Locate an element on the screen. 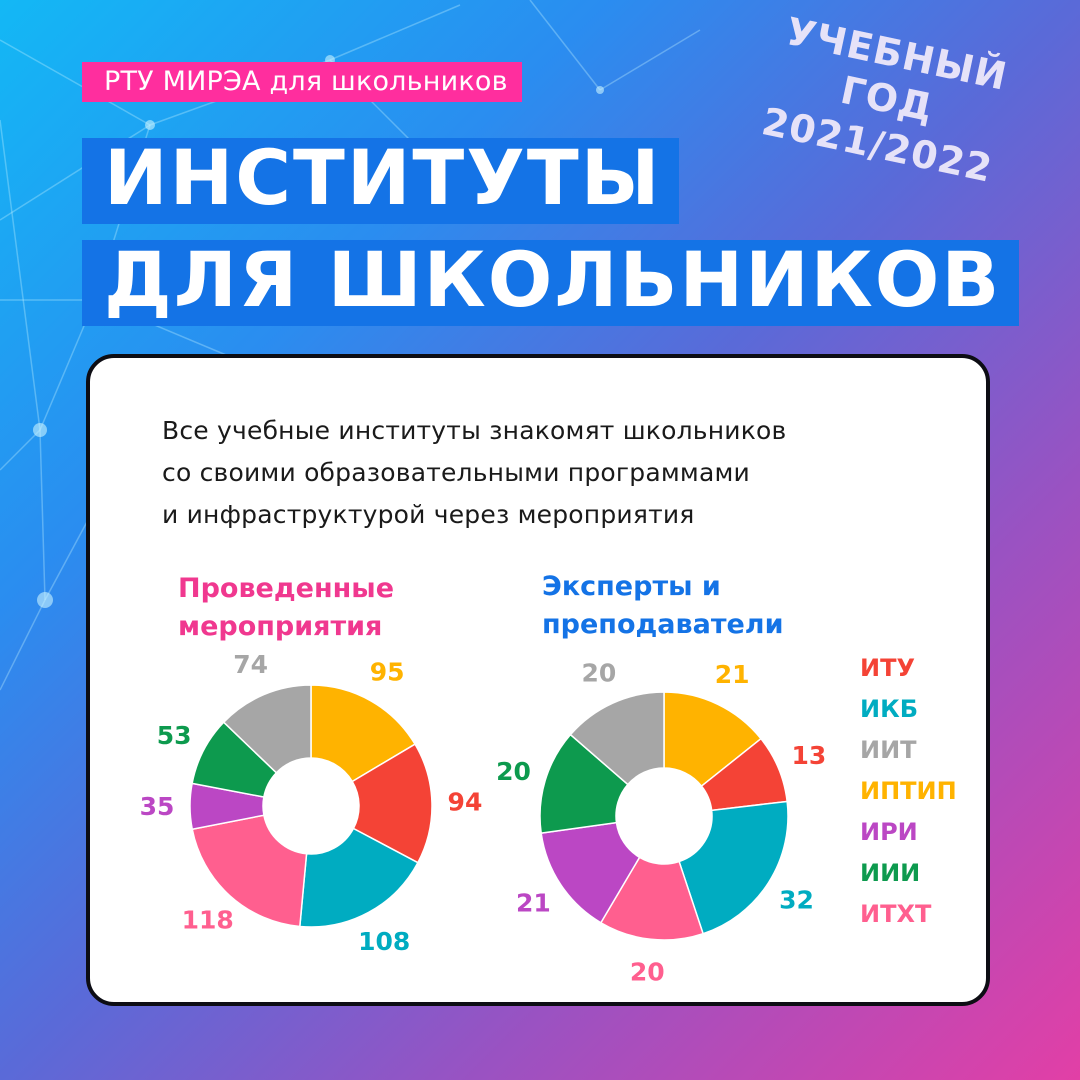 The width and height of the screenshot is (1080, 1080). events-label-itht: 118 is located at coordinates (208, 920).